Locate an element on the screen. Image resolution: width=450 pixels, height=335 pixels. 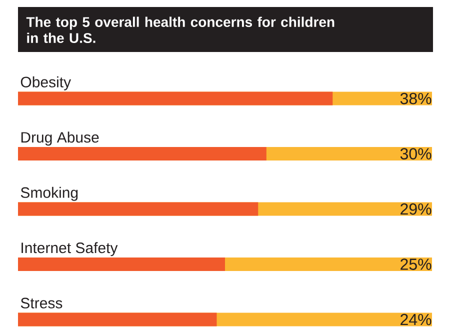
y-tick-label: Obesity is located at coordinates (46, 83).